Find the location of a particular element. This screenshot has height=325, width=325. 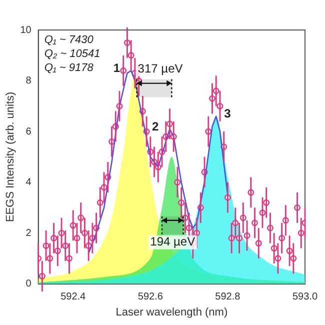

x-tick-label: 592.8 is located at coordinates (228, 297).